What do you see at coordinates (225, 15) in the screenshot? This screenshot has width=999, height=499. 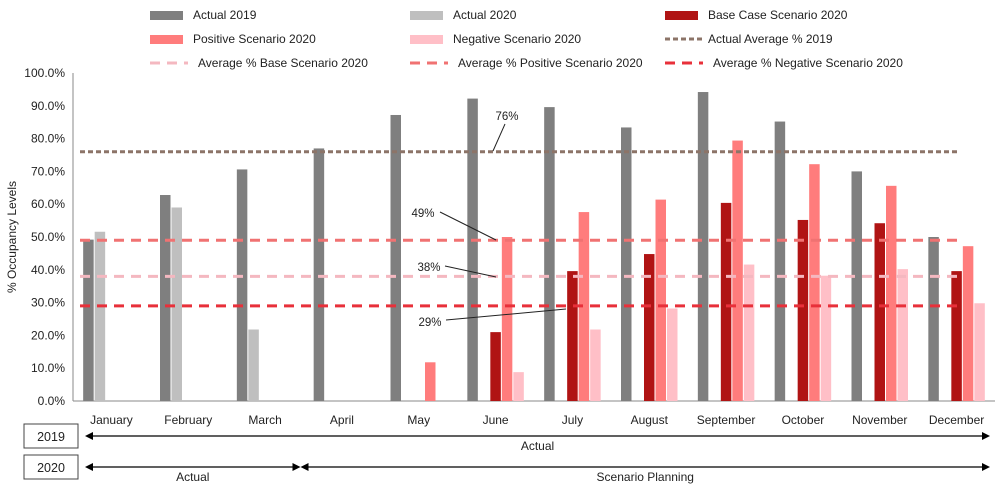 I see `legend-label: Actual 2019` at bounding box center [225, 15].